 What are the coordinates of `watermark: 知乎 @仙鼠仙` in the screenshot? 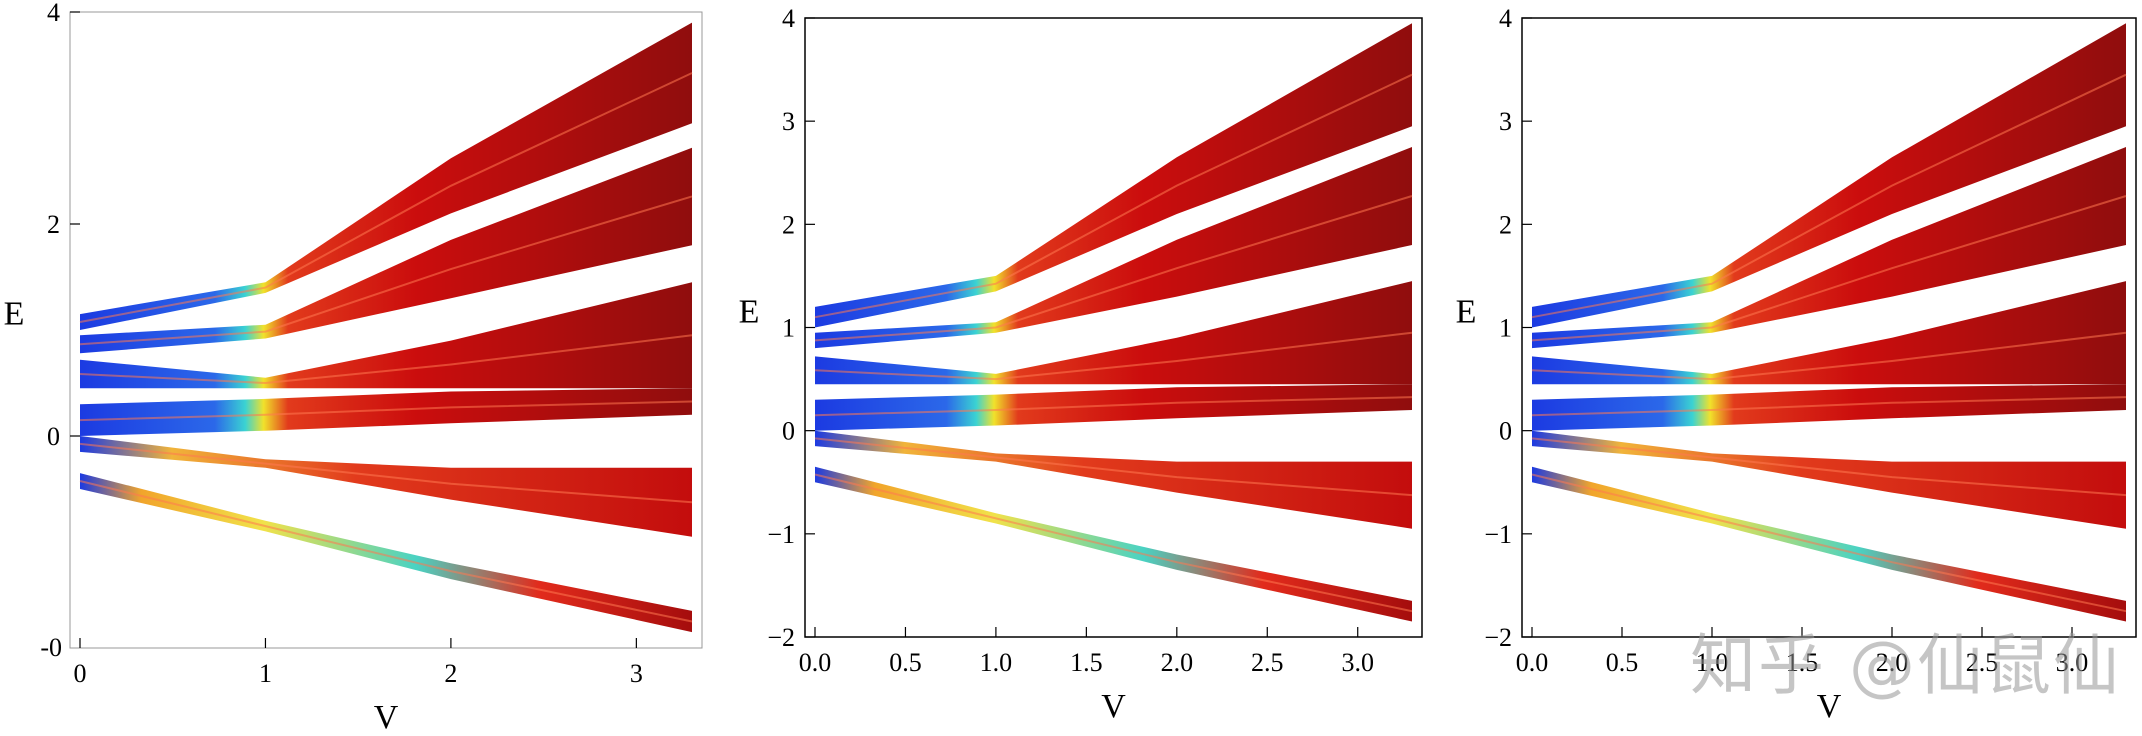 It's located at (1905, 665).